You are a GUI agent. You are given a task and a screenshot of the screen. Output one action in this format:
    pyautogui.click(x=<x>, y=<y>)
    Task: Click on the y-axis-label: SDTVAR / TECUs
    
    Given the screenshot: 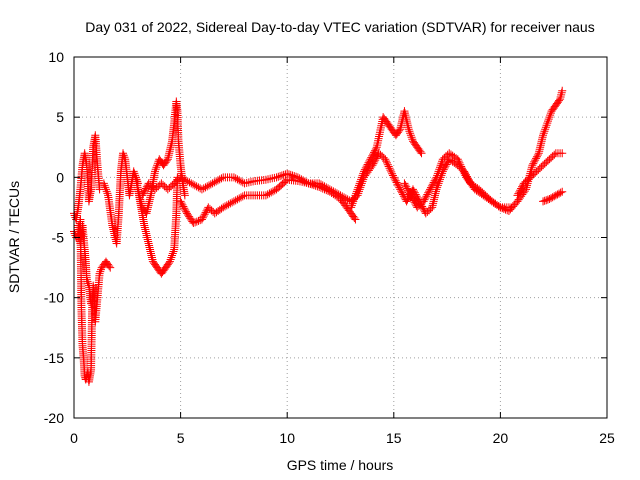 What is the action you would take?
    pyautogui.click(x=14, y=237)
    